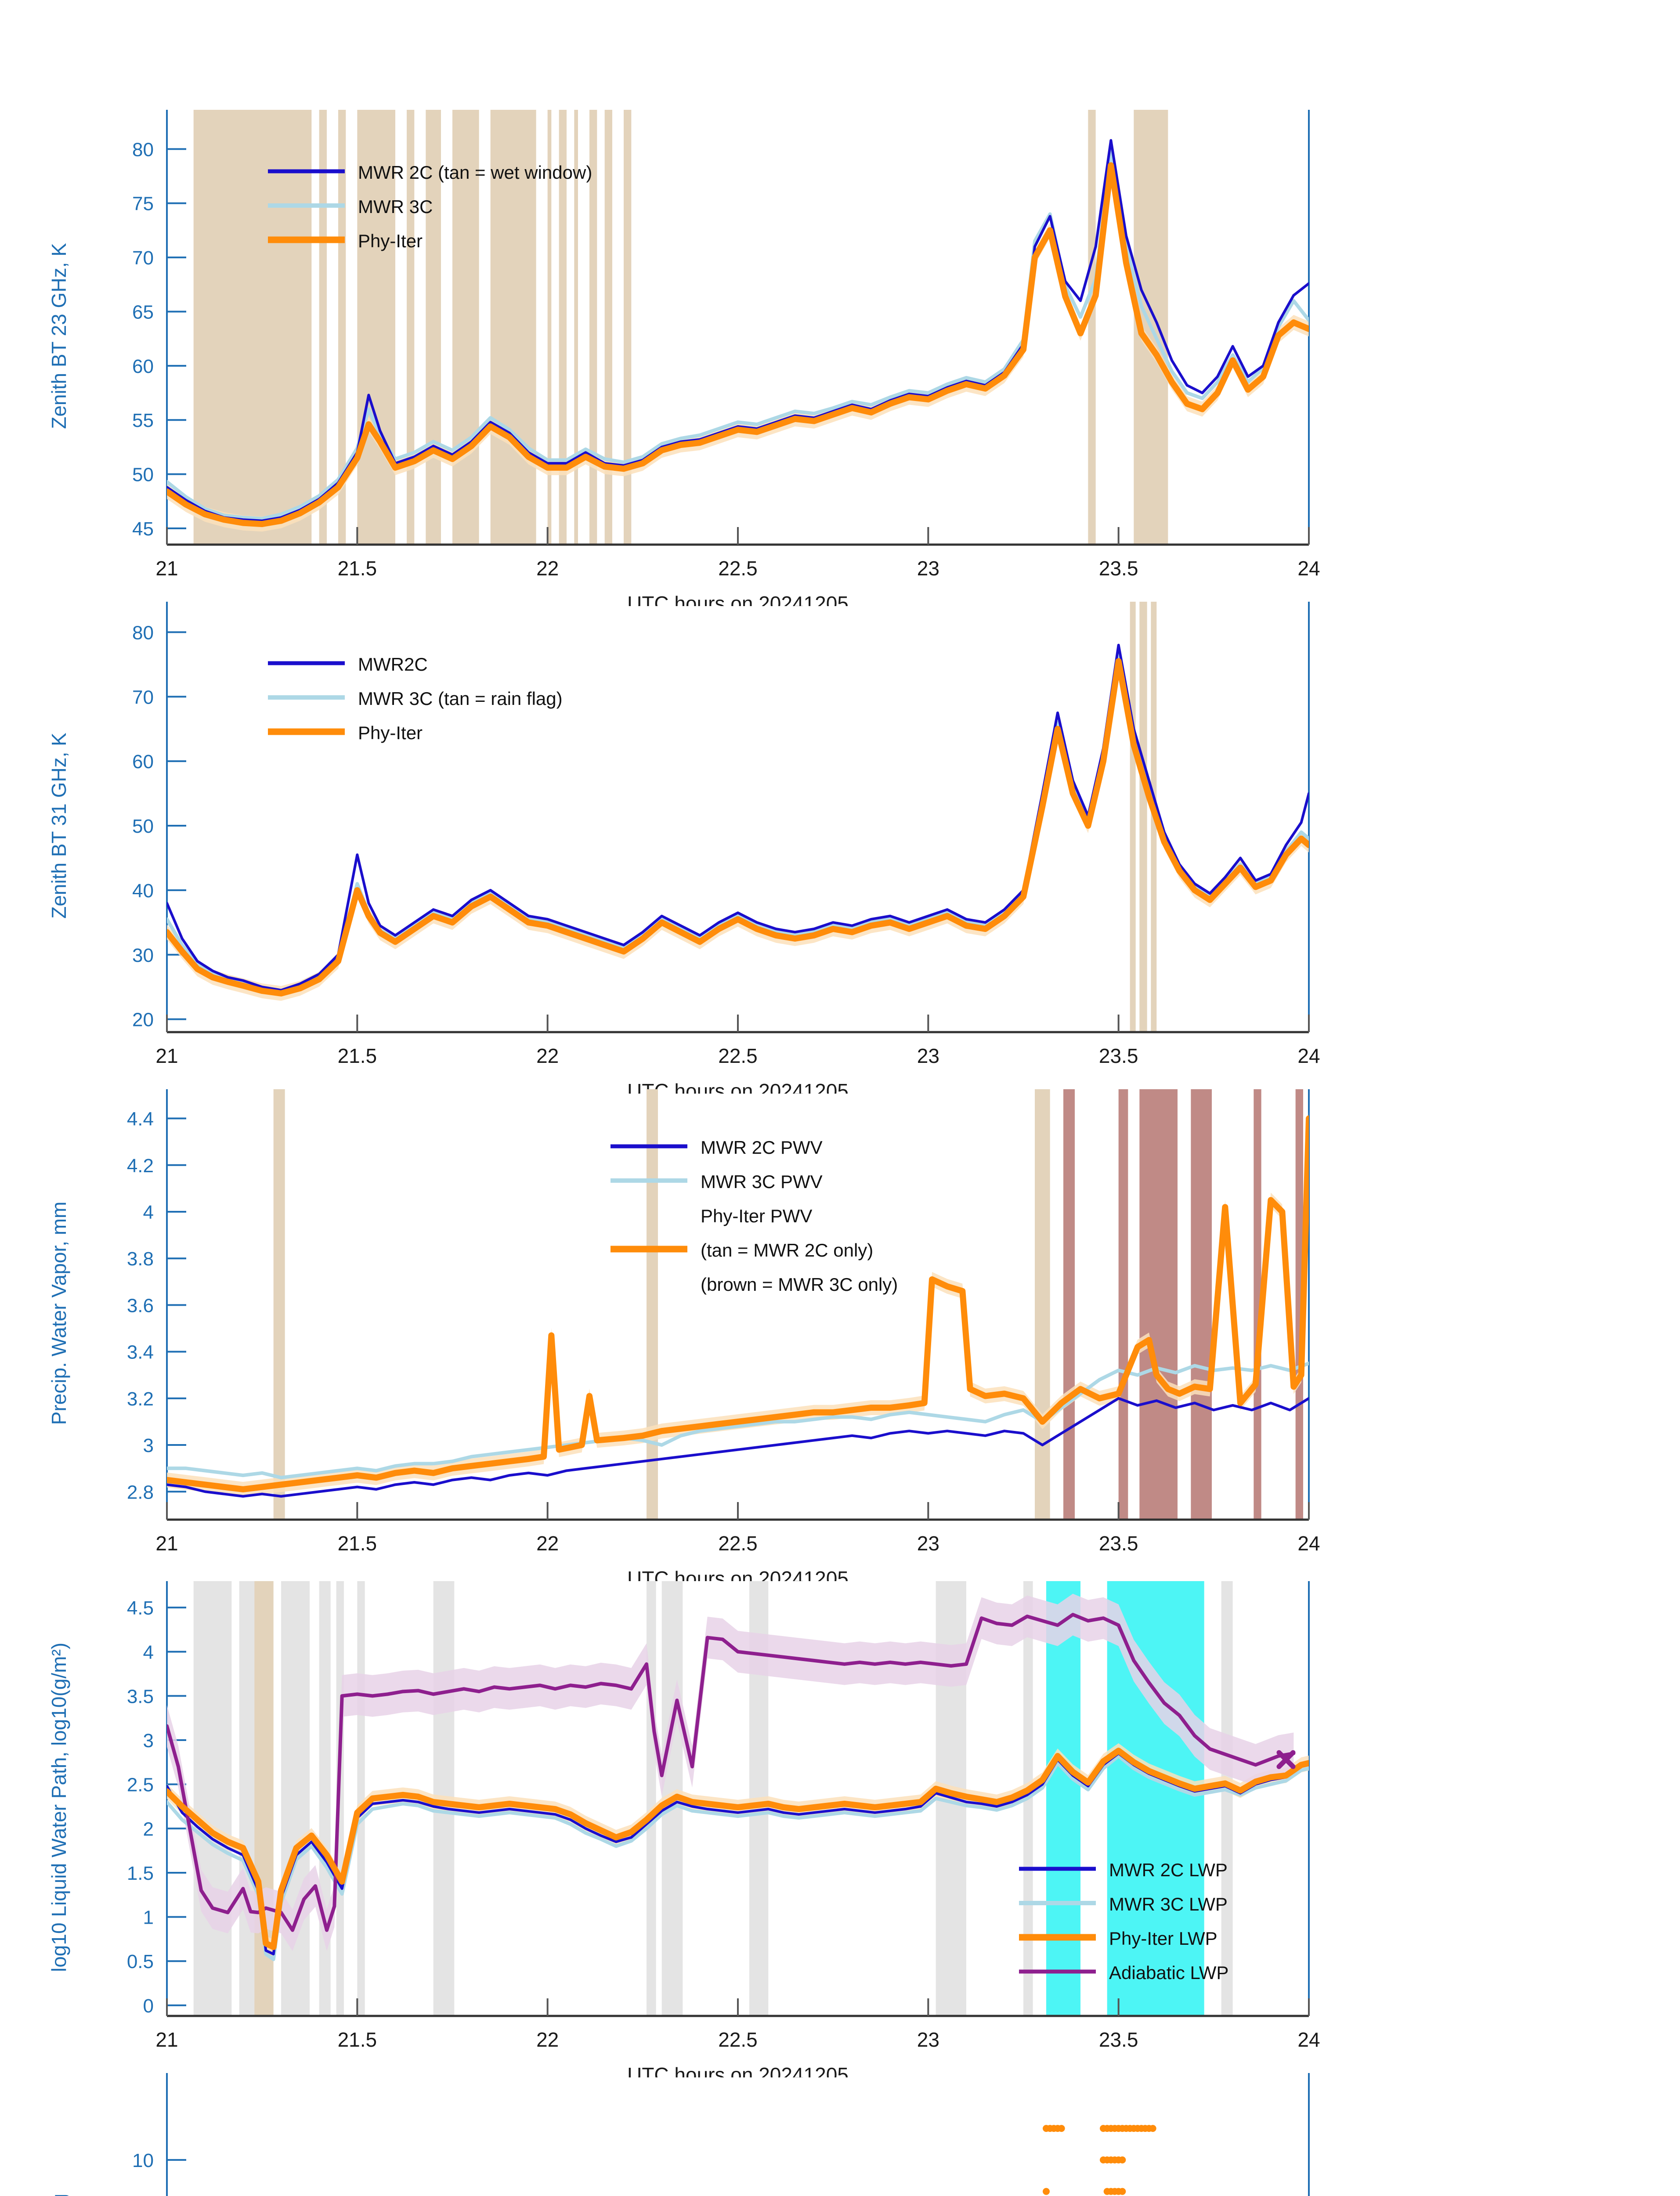  Describe the element at coordinates (143, 204) in the screenshot. I see `y-tick-label: 75` at that location.